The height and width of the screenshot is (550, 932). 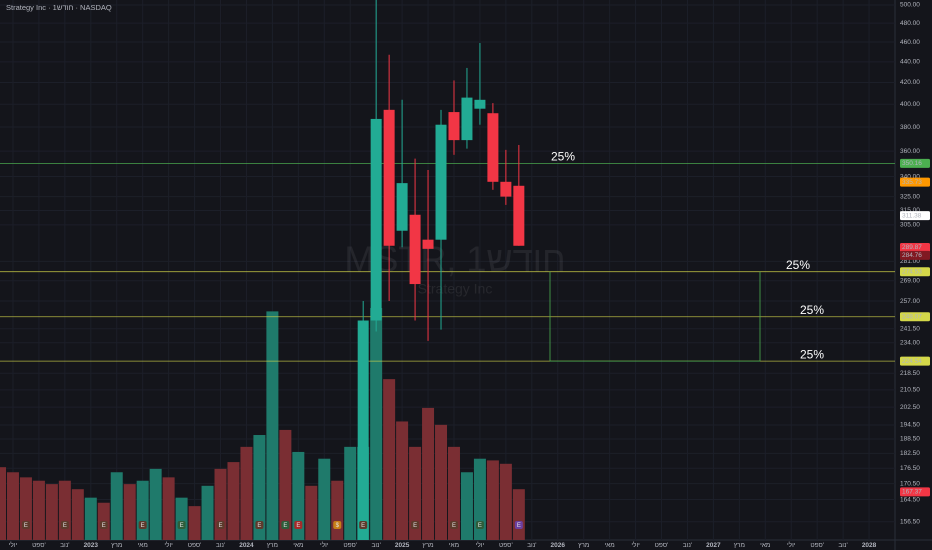 I want to click on y-tick-label: 202.50, so click(x=910, y=407).